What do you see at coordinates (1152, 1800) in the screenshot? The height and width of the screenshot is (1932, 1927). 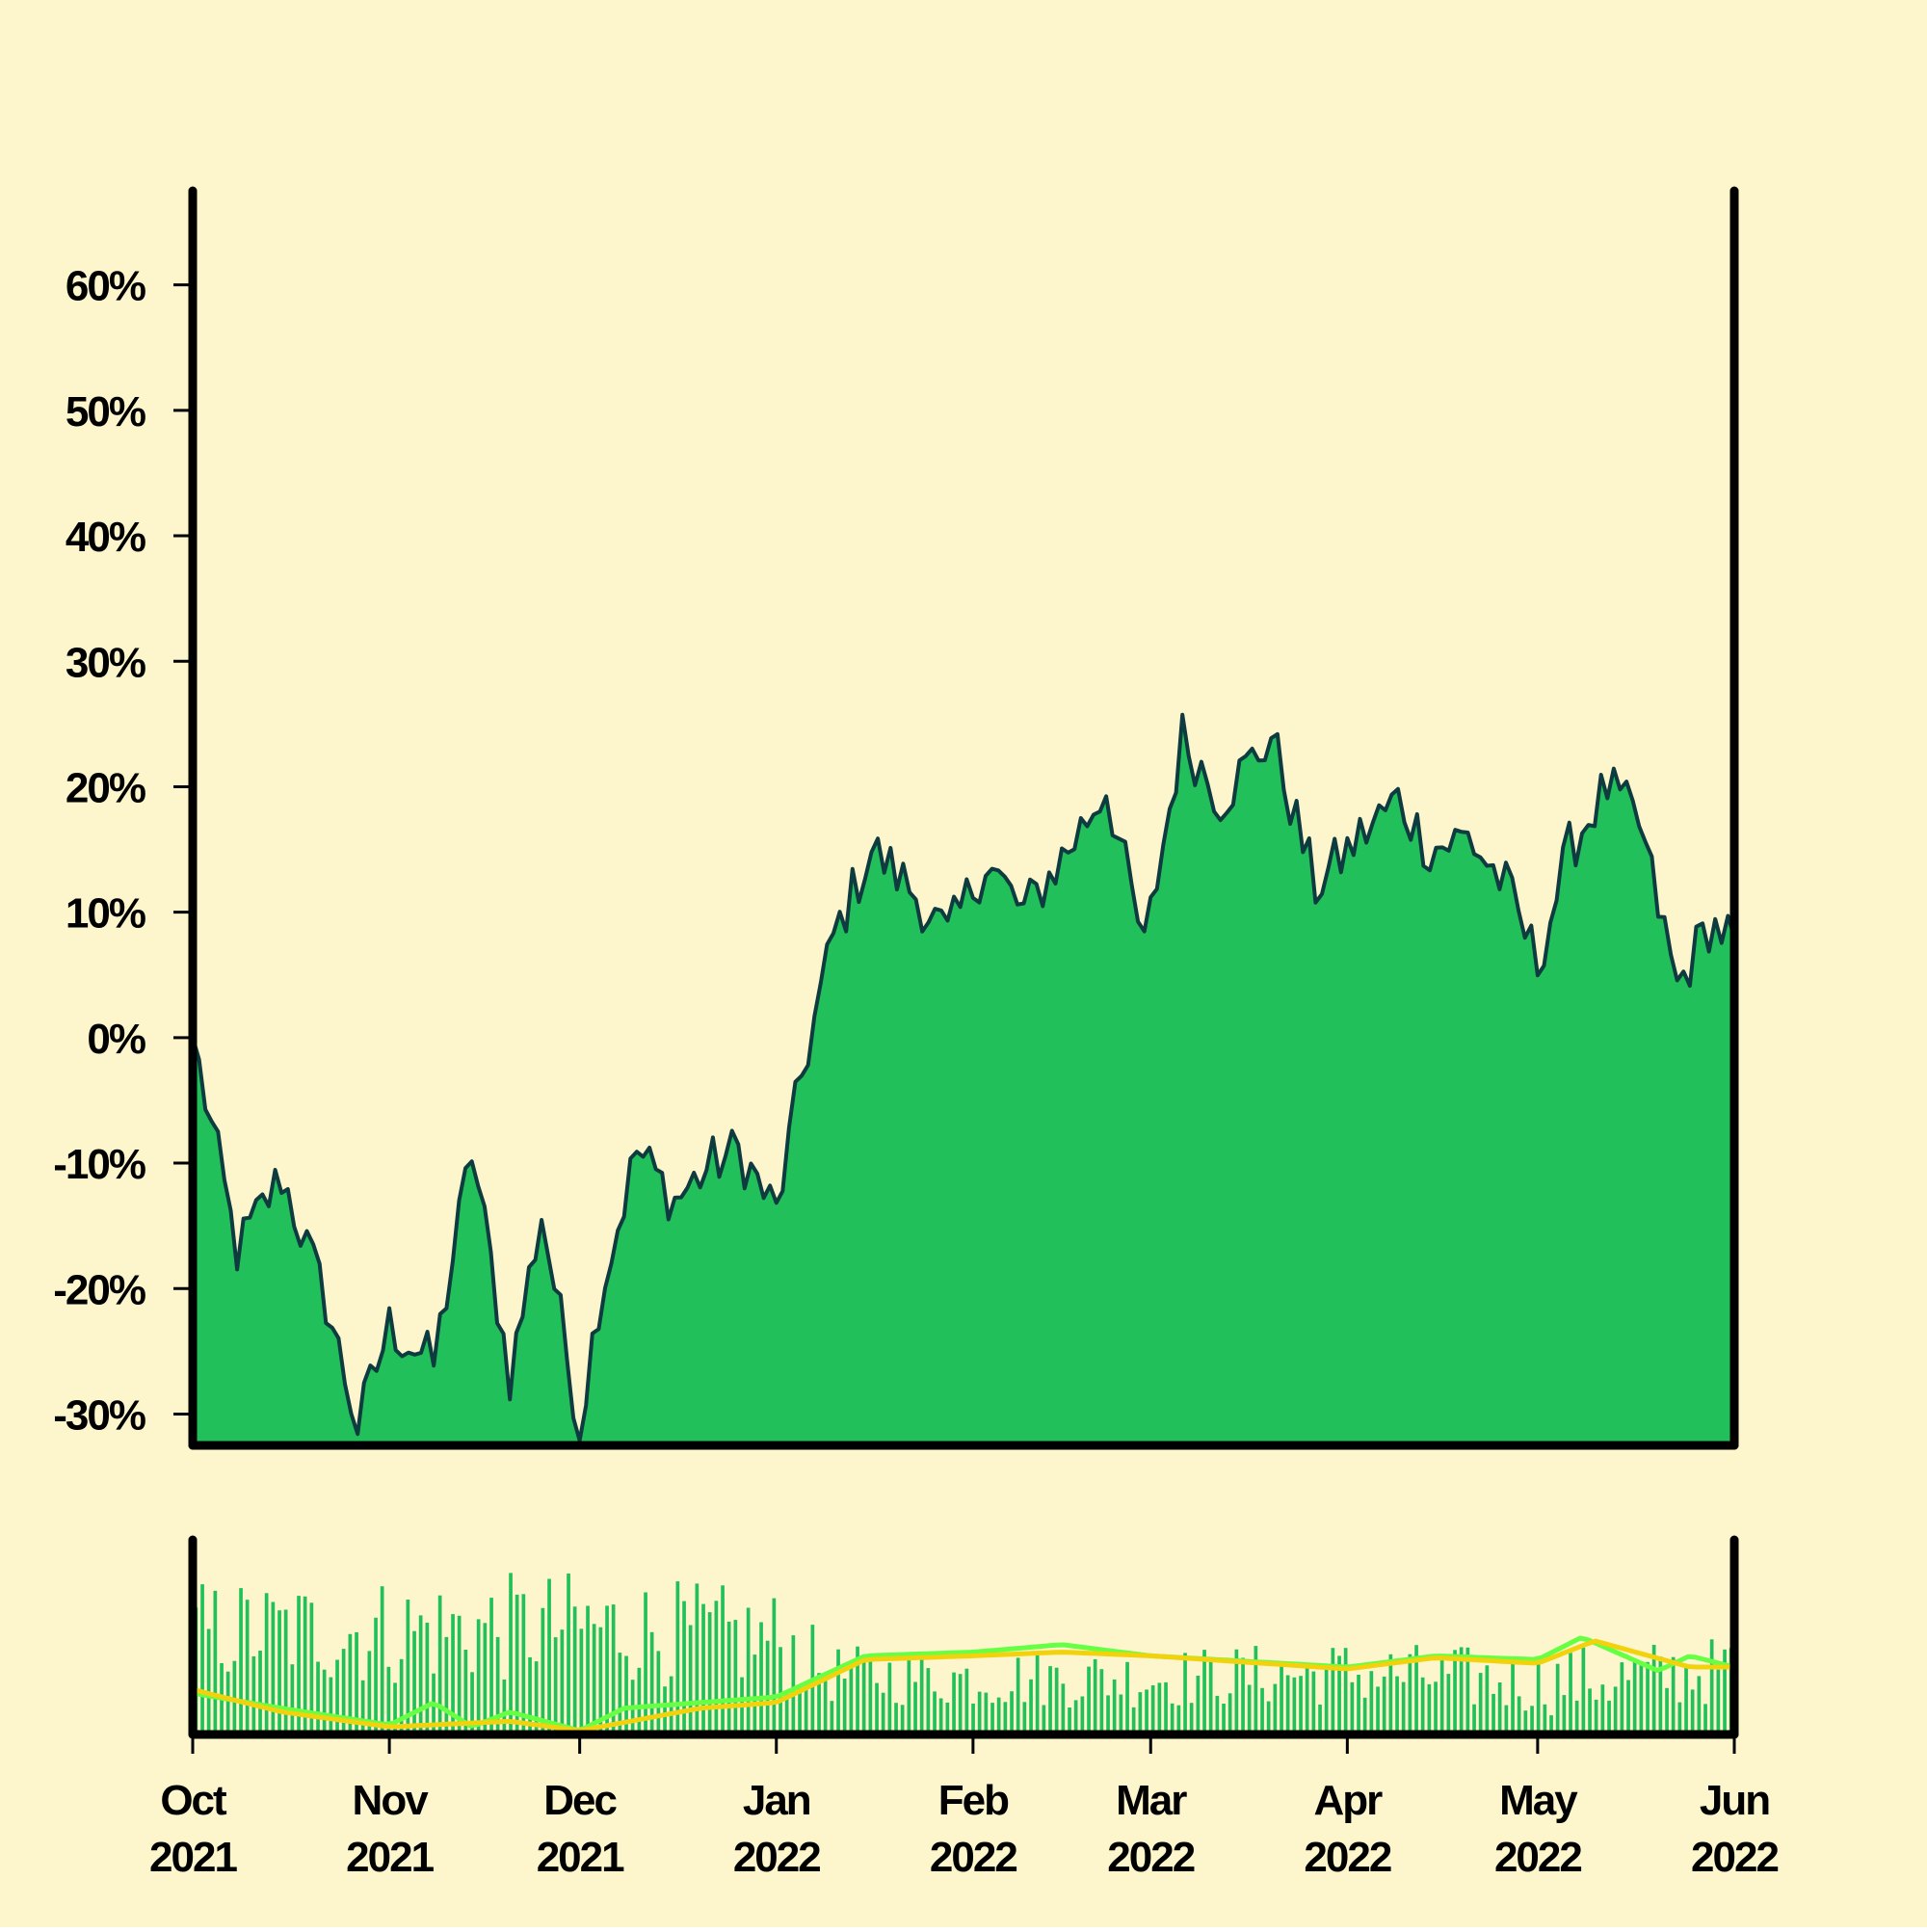 I see `x-tick-label-month: Mar` at bounding box center [1152, 1800].